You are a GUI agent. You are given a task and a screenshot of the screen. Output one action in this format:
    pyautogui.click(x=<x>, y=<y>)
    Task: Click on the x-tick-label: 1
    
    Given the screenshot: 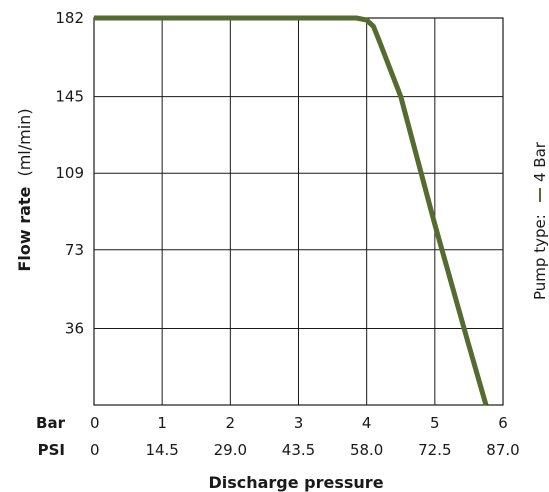 What is the action you would take?
    pyautogui.click(x=162, y=423)
    